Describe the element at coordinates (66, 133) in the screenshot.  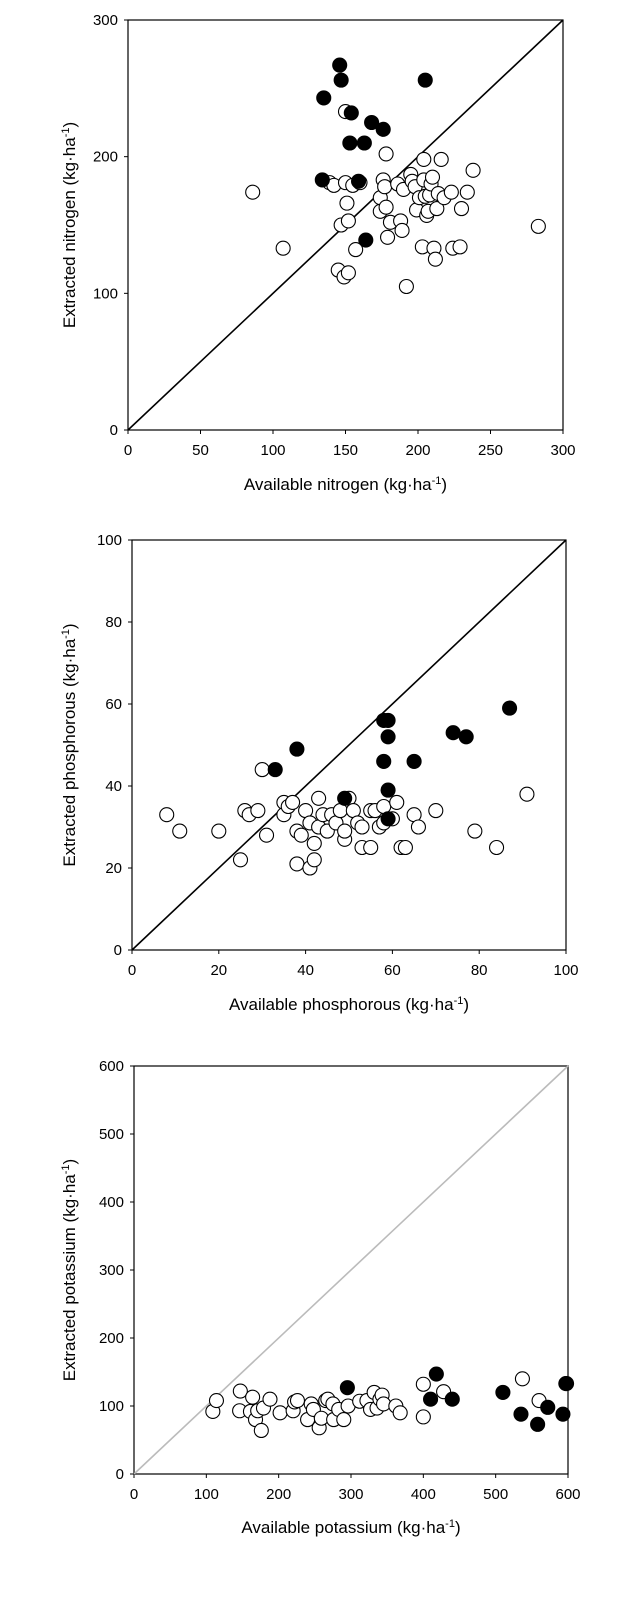
I see `nitrogen-y-axis-title-superscript: -1` at that location.